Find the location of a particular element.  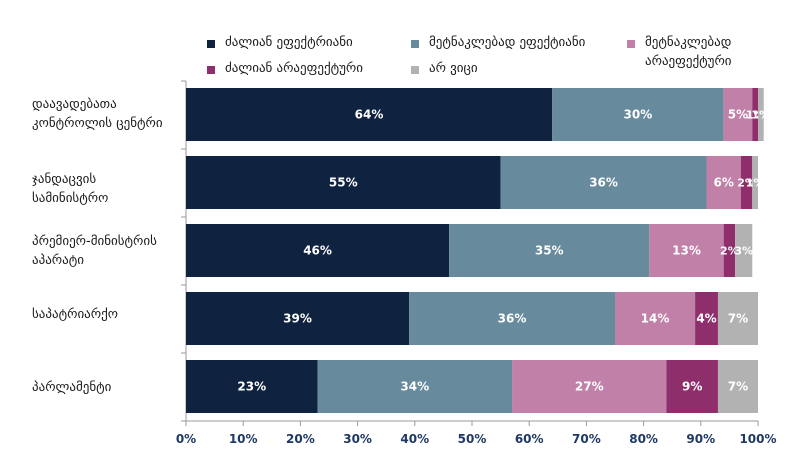

category-label: პრემიერ-მინისტრის აპარატი is located at coordinates (94, 251).